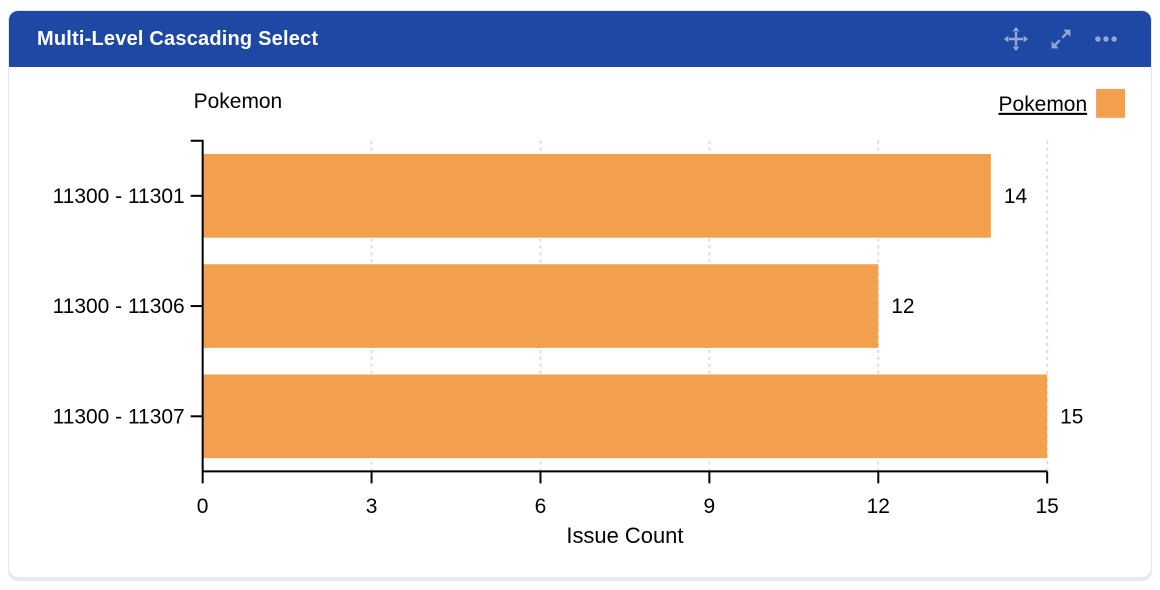  What do you see at coordinates (710, 506) in the screenshot?
I see `x-tick-label: 9` at bounding box center [710, 506].